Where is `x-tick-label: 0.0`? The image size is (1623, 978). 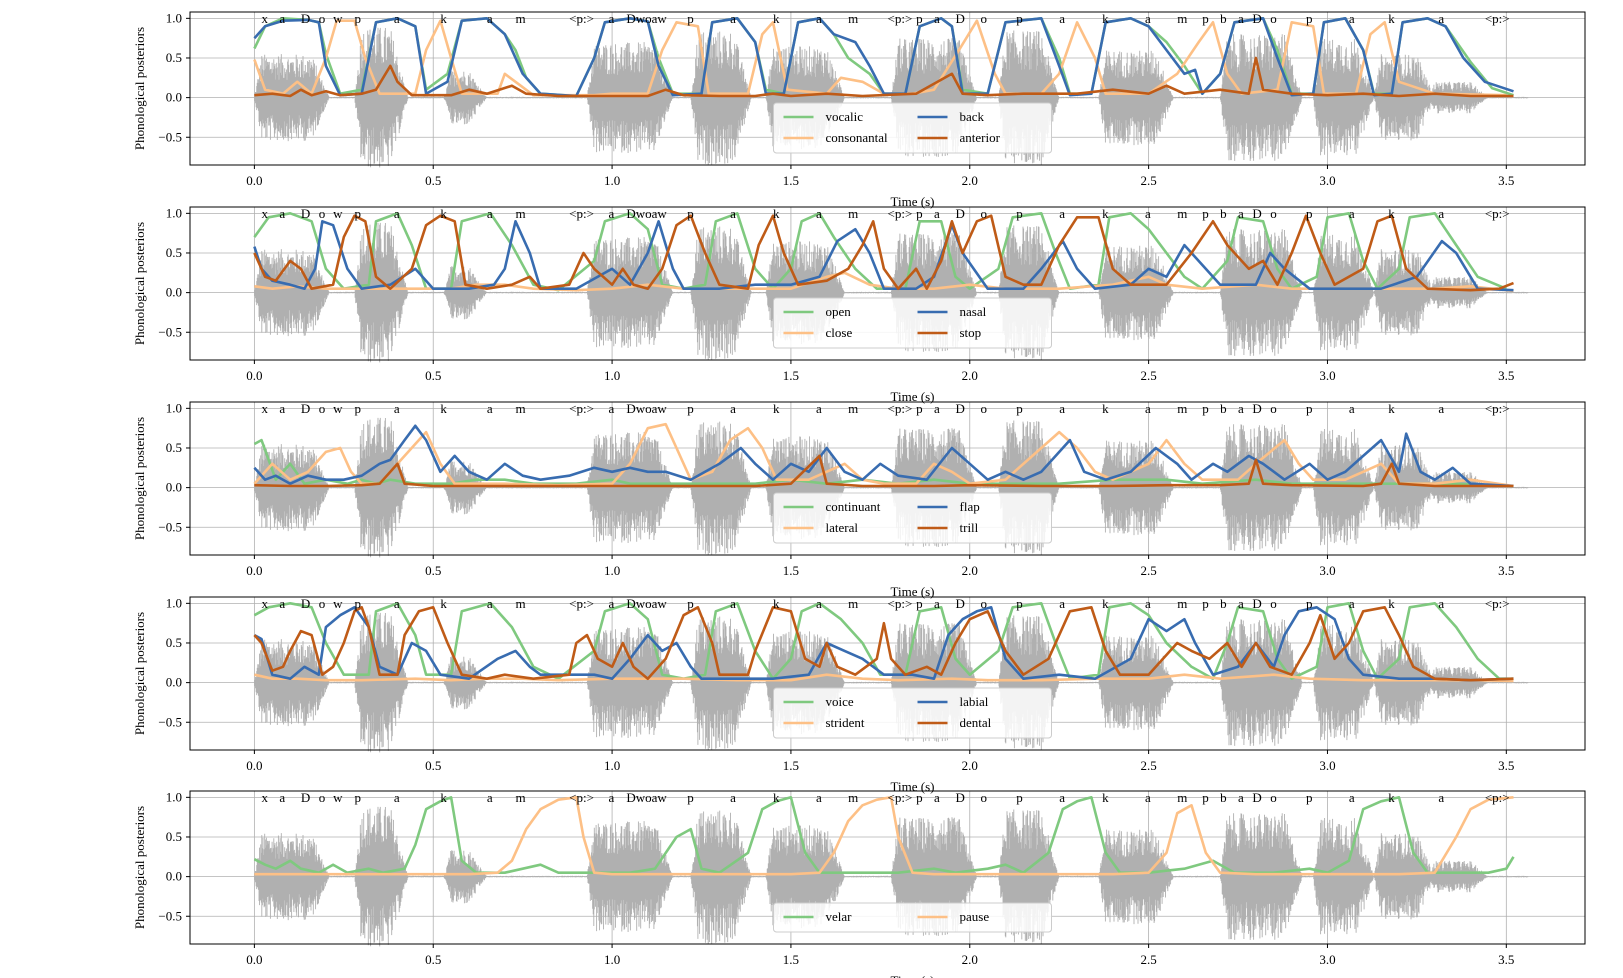
x-tick-label: 0.0 is located at coordinates (254, 959).